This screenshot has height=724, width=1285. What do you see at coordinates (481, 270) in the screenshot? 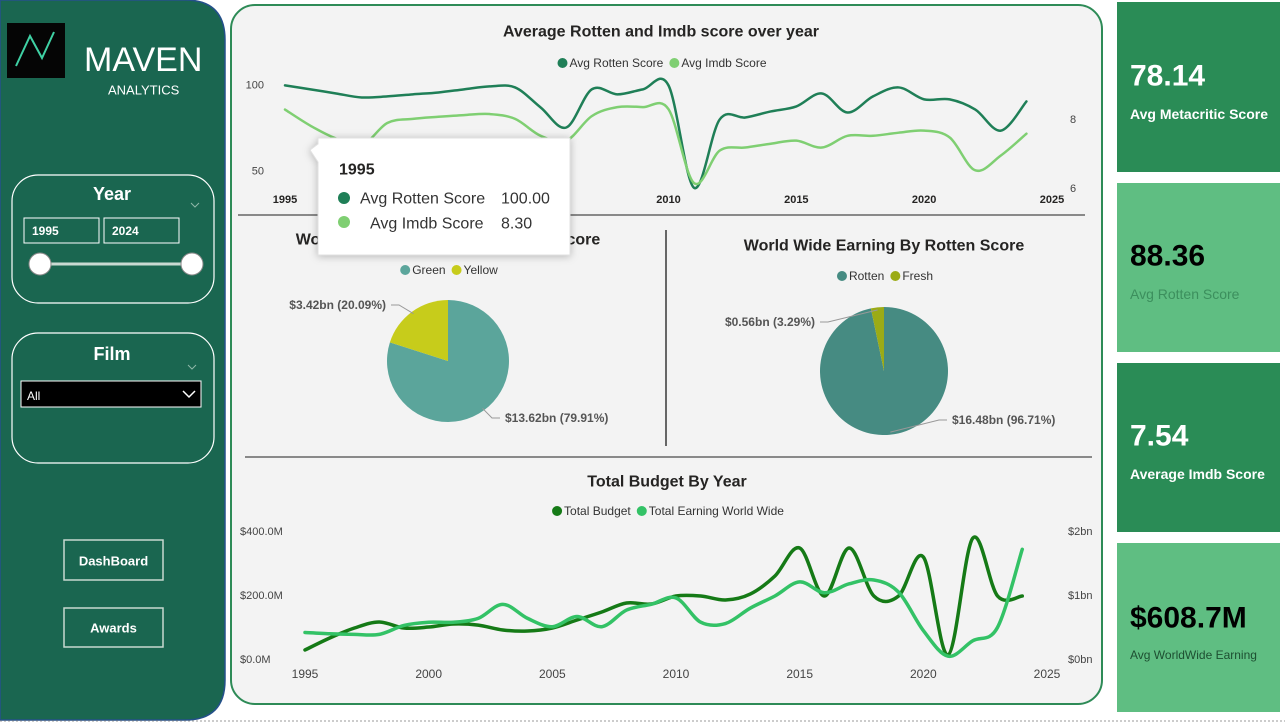
I see `legend-label: Yellow` at bounding box center [481, 270].